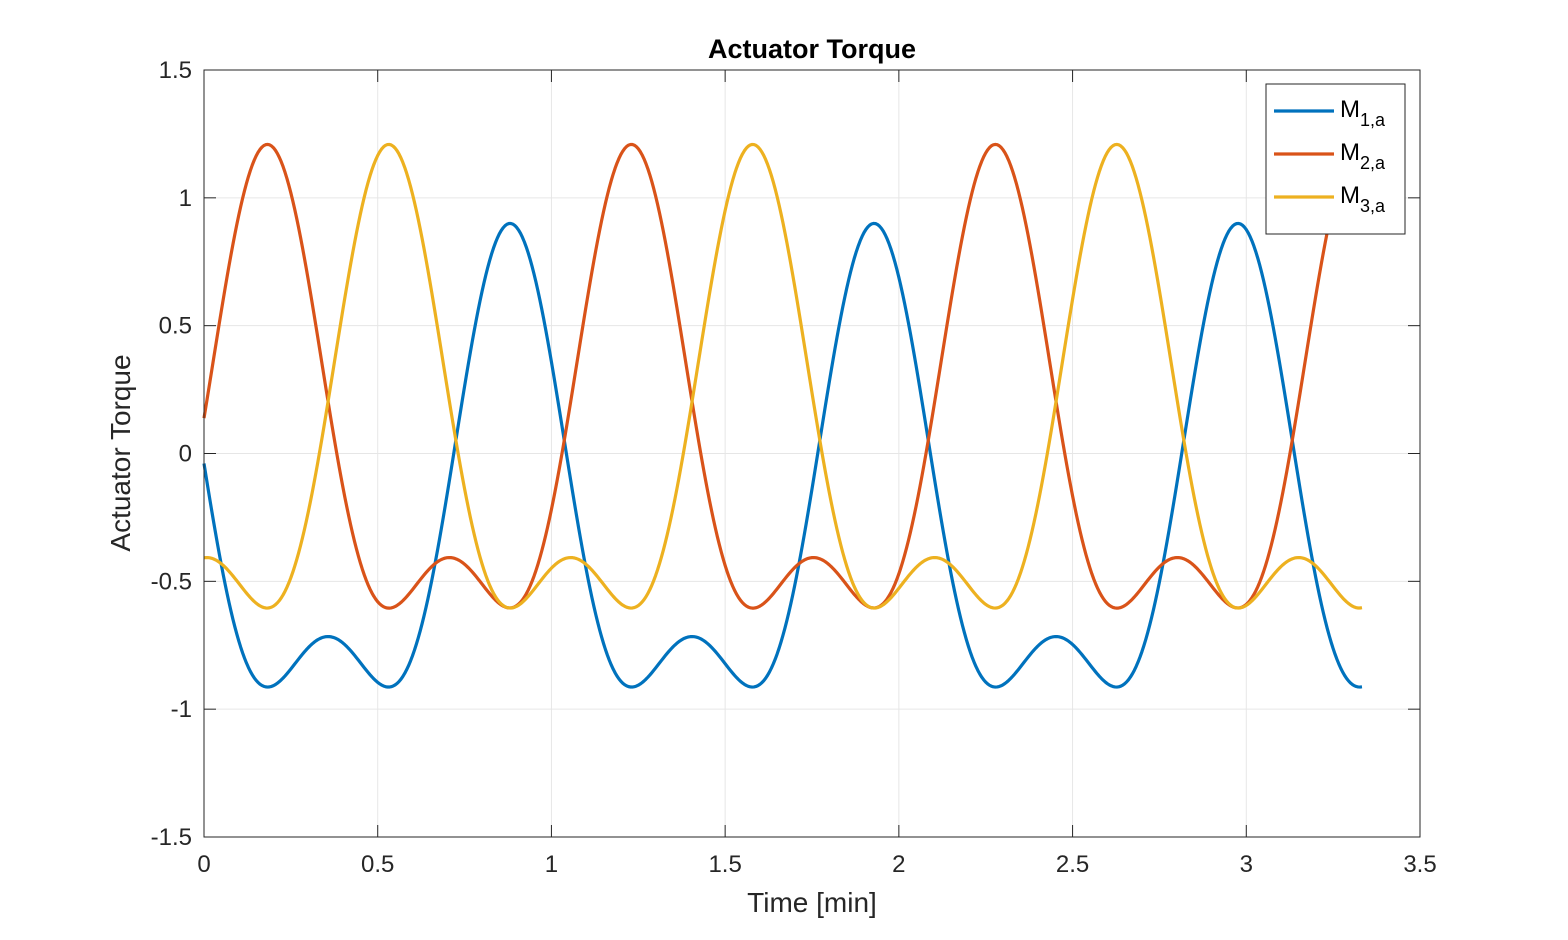 The image size is (1568, 940). Describe the element at coordinates (171, 454) in the screenshot. I see `y-tick-labels: -1.5 -1 -0.5 0 0.5 1 1.5` at that location.